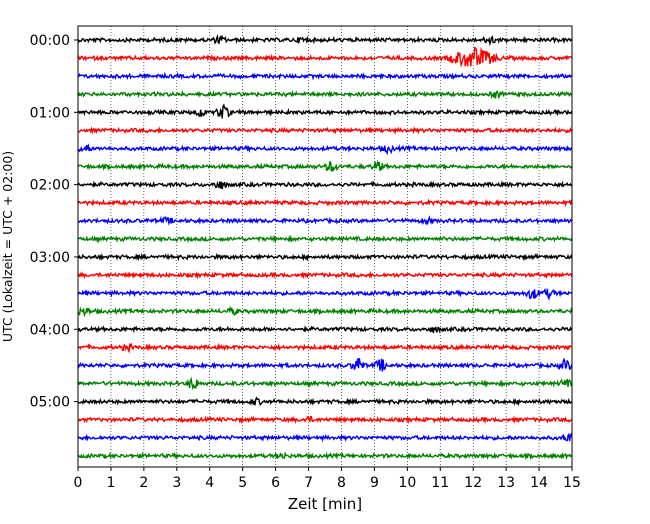 Image resolution: width=650 pixels, height=524 pixels. Describe the element at coordinates (539, 483) in the screenshot. I see `x-tick-label: 14` at that location.